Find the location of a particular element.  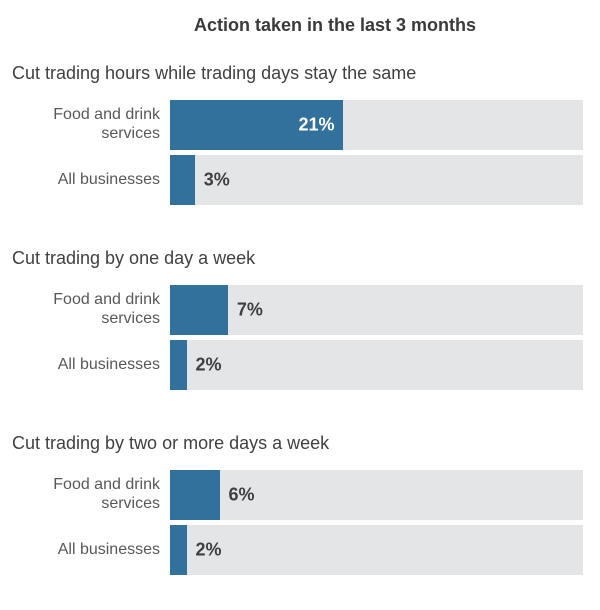

value-label: 6% is located at coordinates (241, 494).